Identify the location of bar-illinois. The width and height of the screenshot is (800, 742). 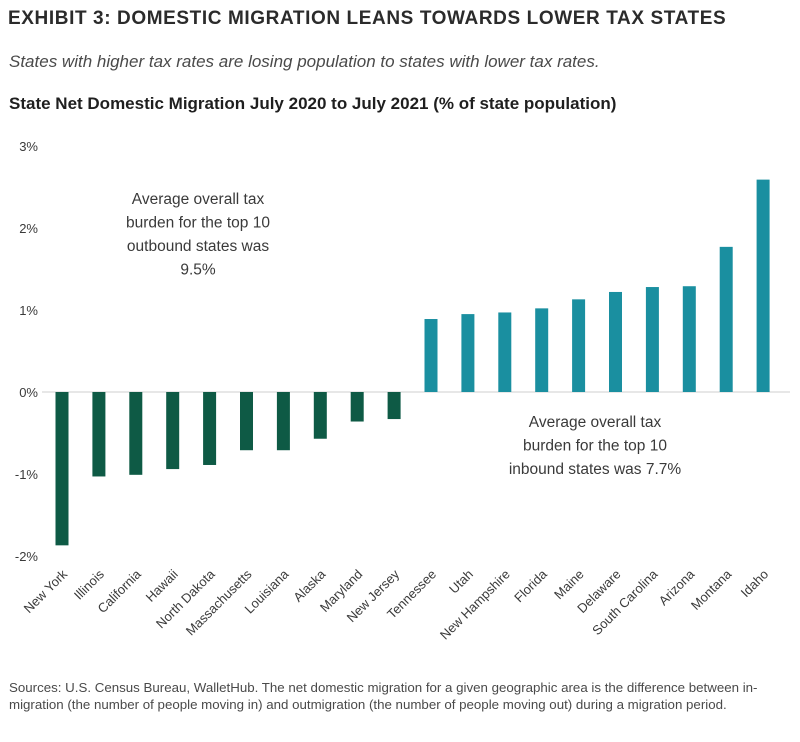
(99, 434).